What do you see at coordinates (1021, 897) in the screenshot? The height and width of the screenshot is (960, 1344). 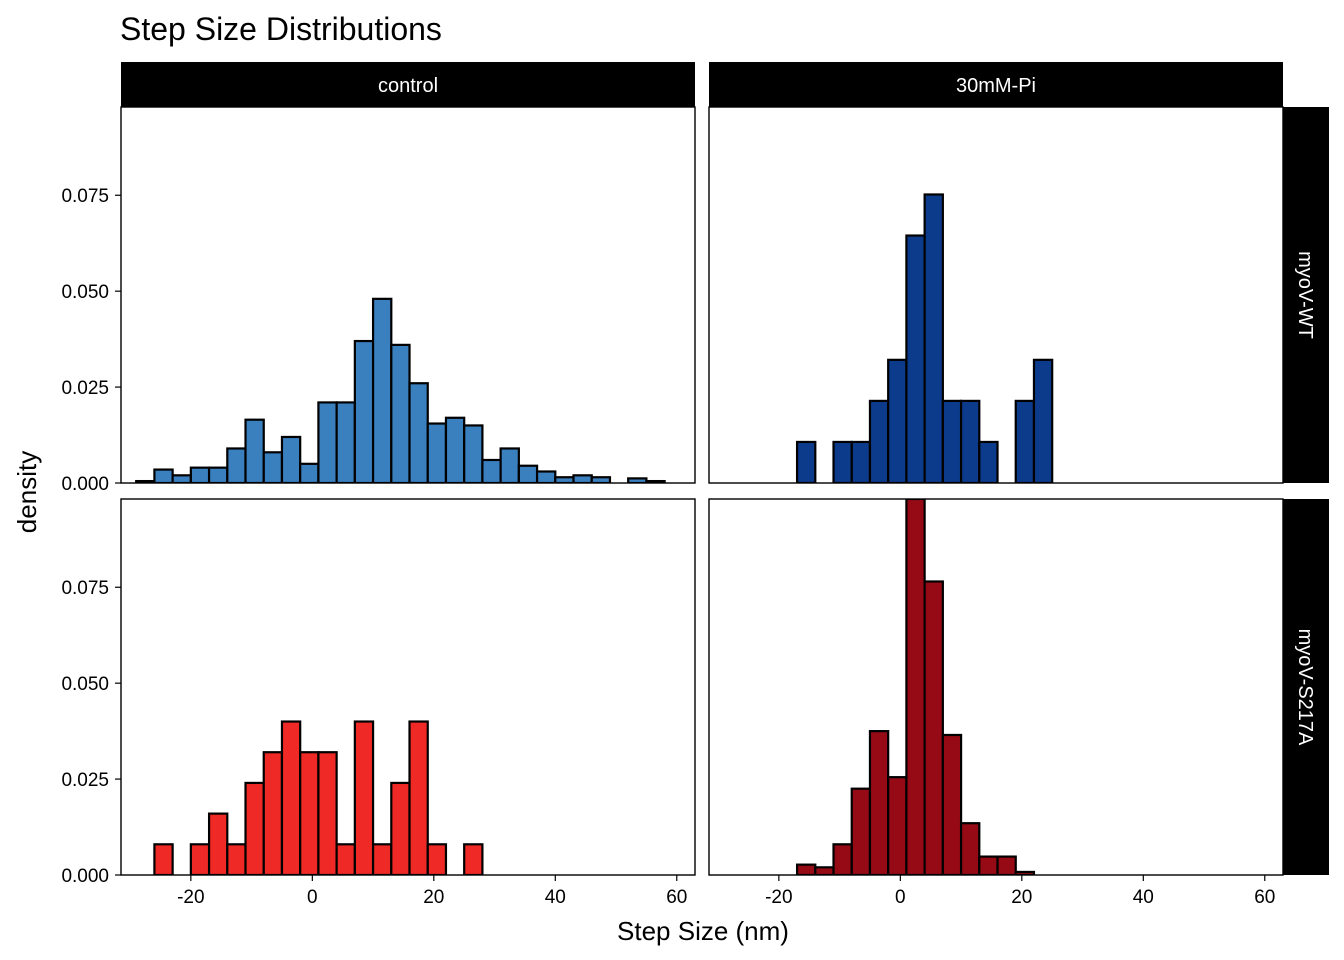 I see `x-tick-label: 20` at bounding box center [1021, 897].